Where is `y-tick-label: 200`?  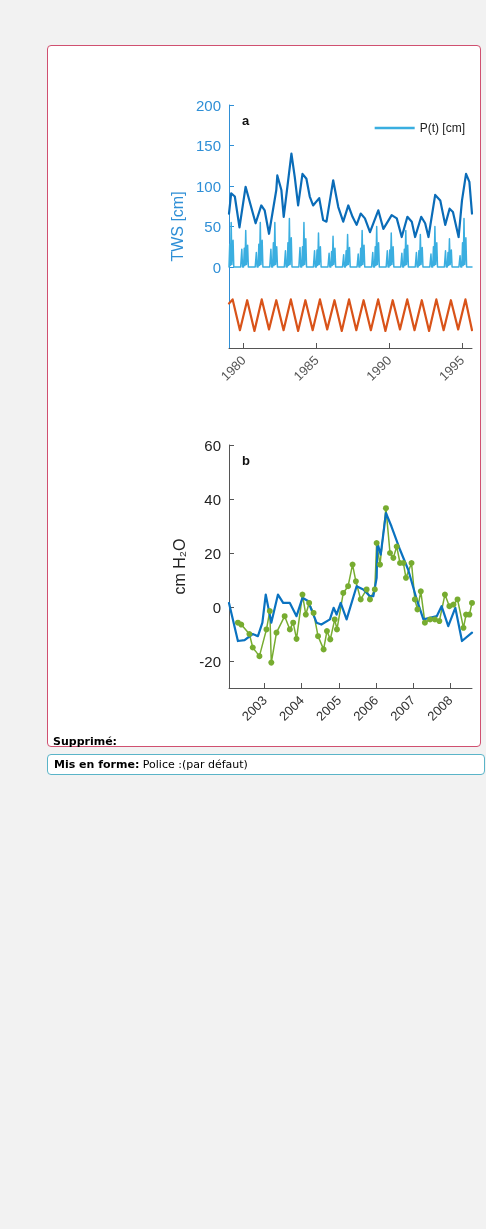 y-tick-label: 200 is located at coordinates (208, 105).